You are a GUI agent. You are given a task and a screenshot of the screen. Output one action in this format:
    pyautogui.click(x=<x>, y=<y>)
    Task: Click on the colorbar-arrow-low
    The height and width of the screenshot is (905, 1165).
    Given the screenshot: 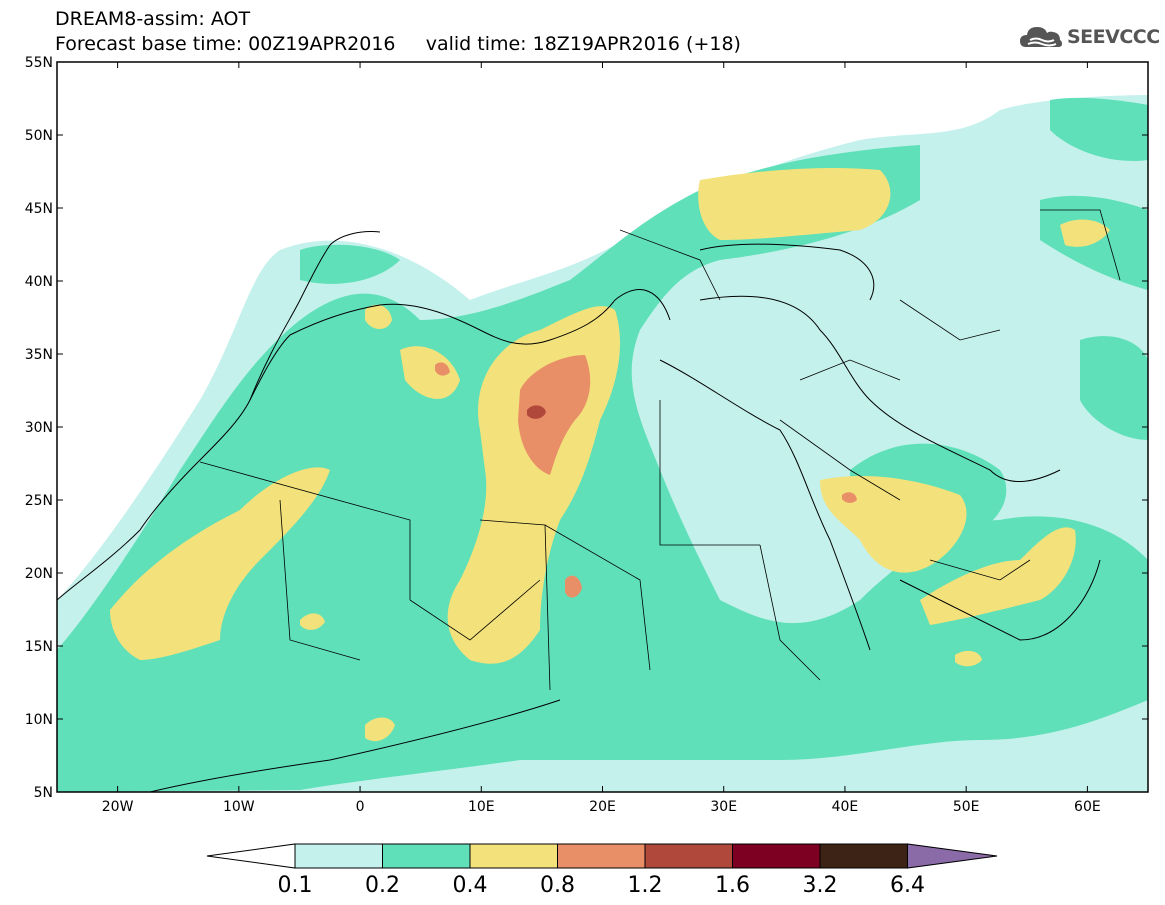 What is the action you would take?
    pyautogui.click(x=251, y=856)
    